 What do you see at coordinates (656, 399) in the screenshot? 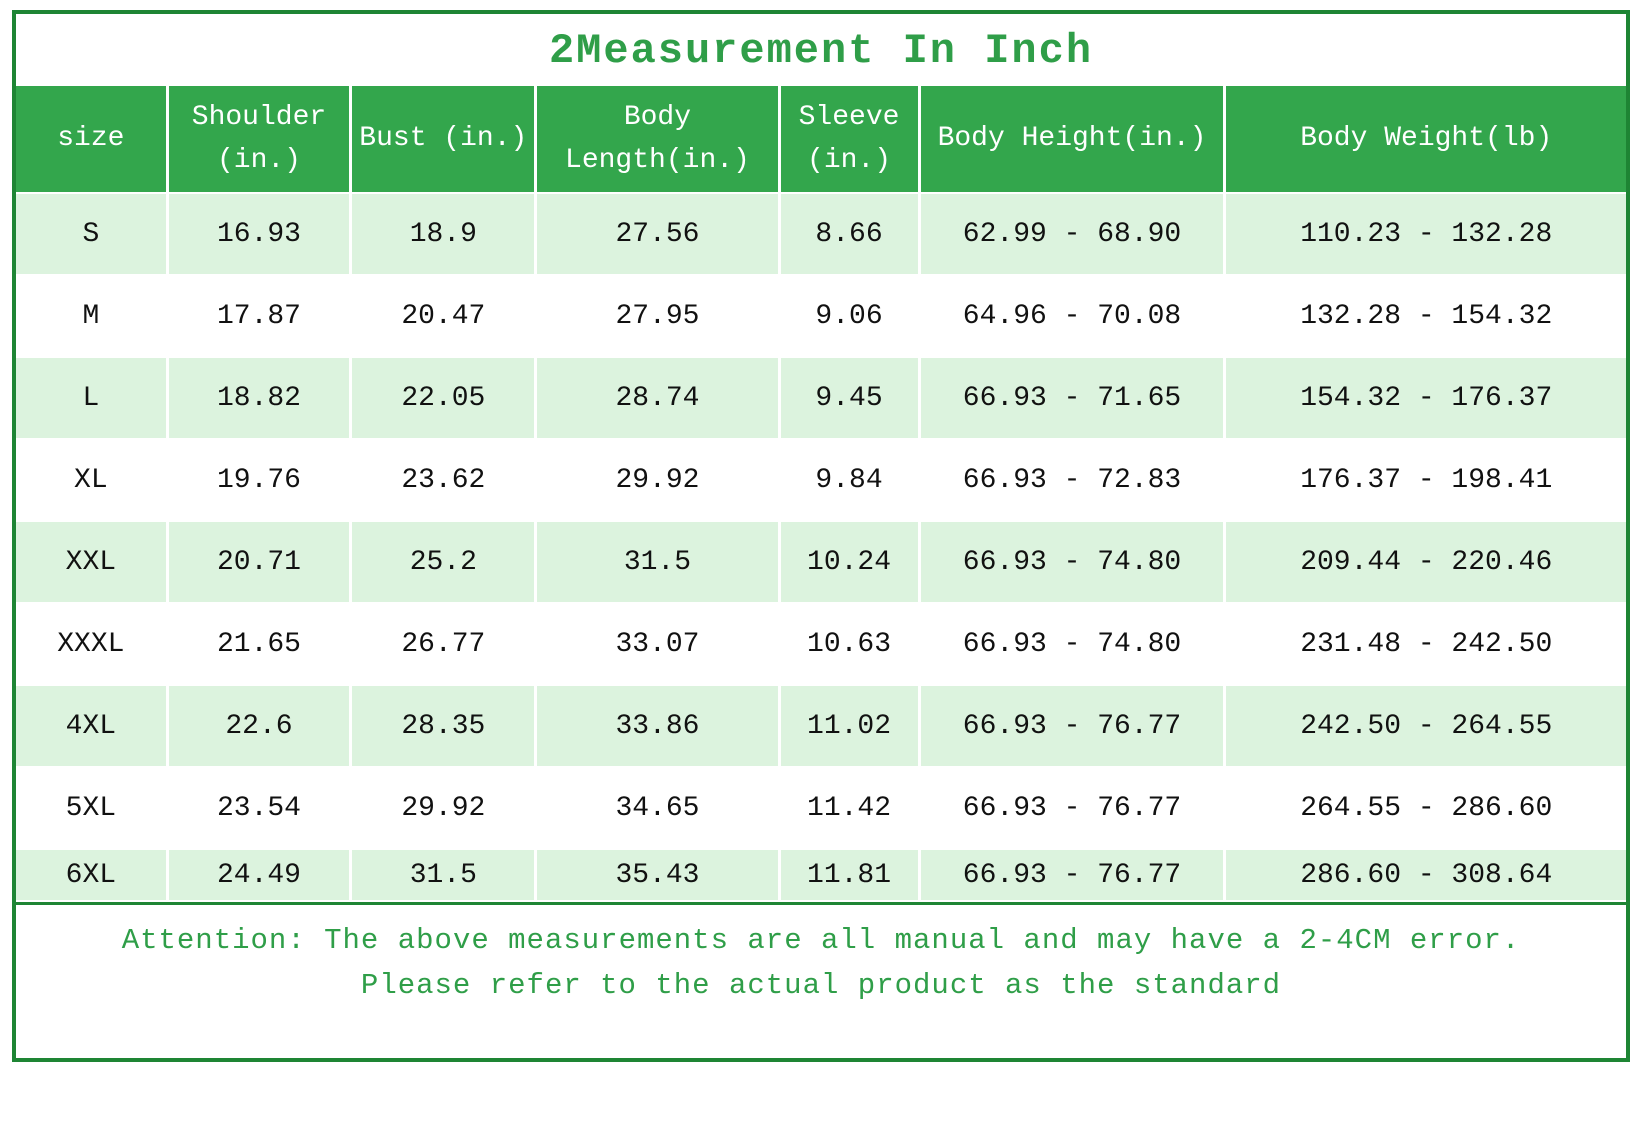
I see `cell-body-length: 28.74` at bounding box center [656, 399].